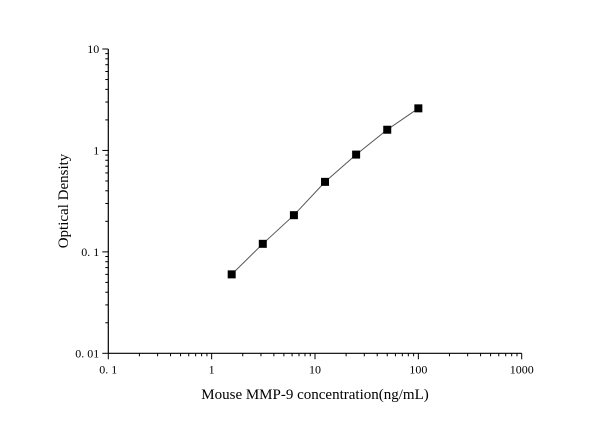 The image size is (608, 430). I want to click on series, so click(325, 191).